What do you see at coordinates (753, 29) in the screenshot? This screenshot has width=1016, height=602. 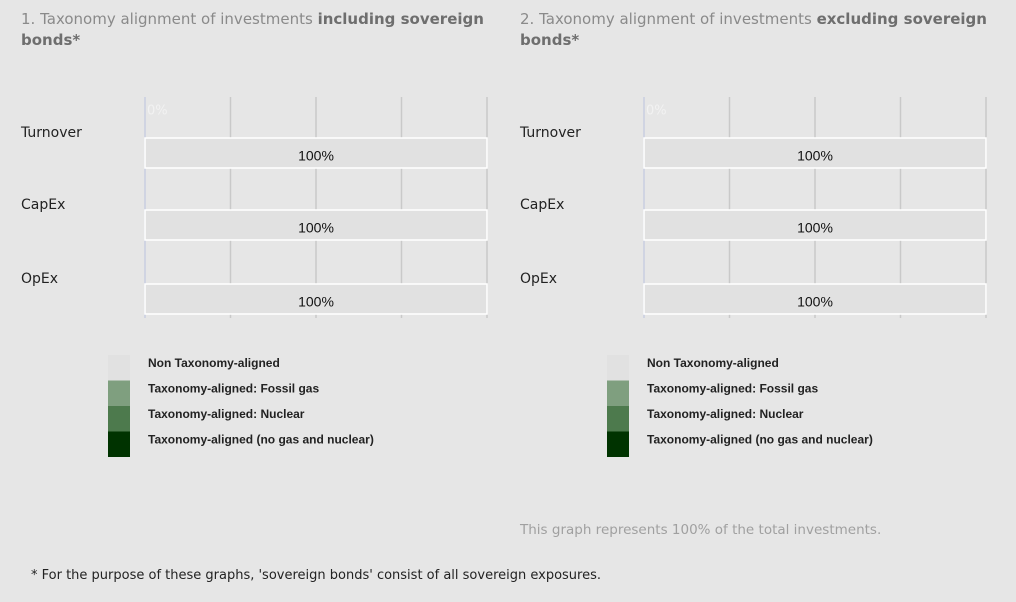 I see `title-emphasis: excluding sovereign bonds*` at bounding box center [753, 29].